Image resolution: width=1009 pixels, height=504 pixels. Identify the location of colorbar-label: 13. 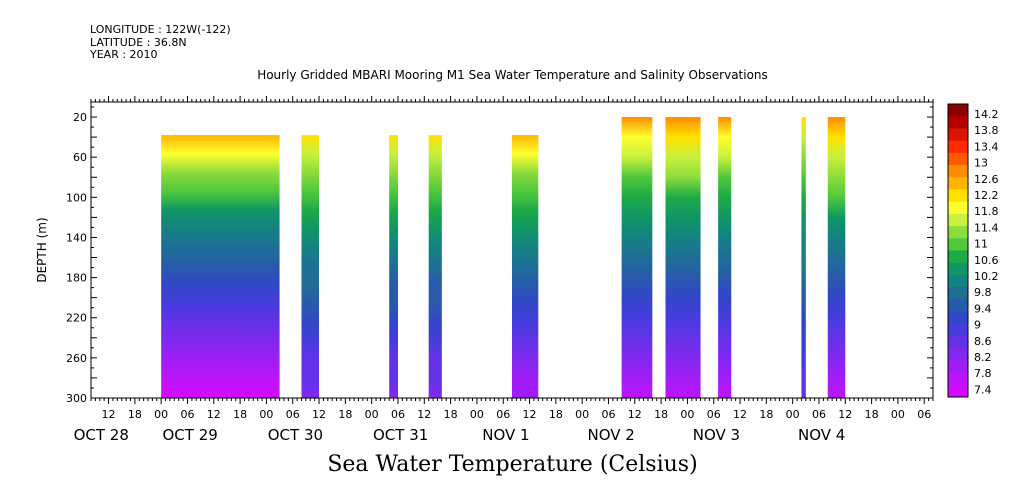
(981, 163).